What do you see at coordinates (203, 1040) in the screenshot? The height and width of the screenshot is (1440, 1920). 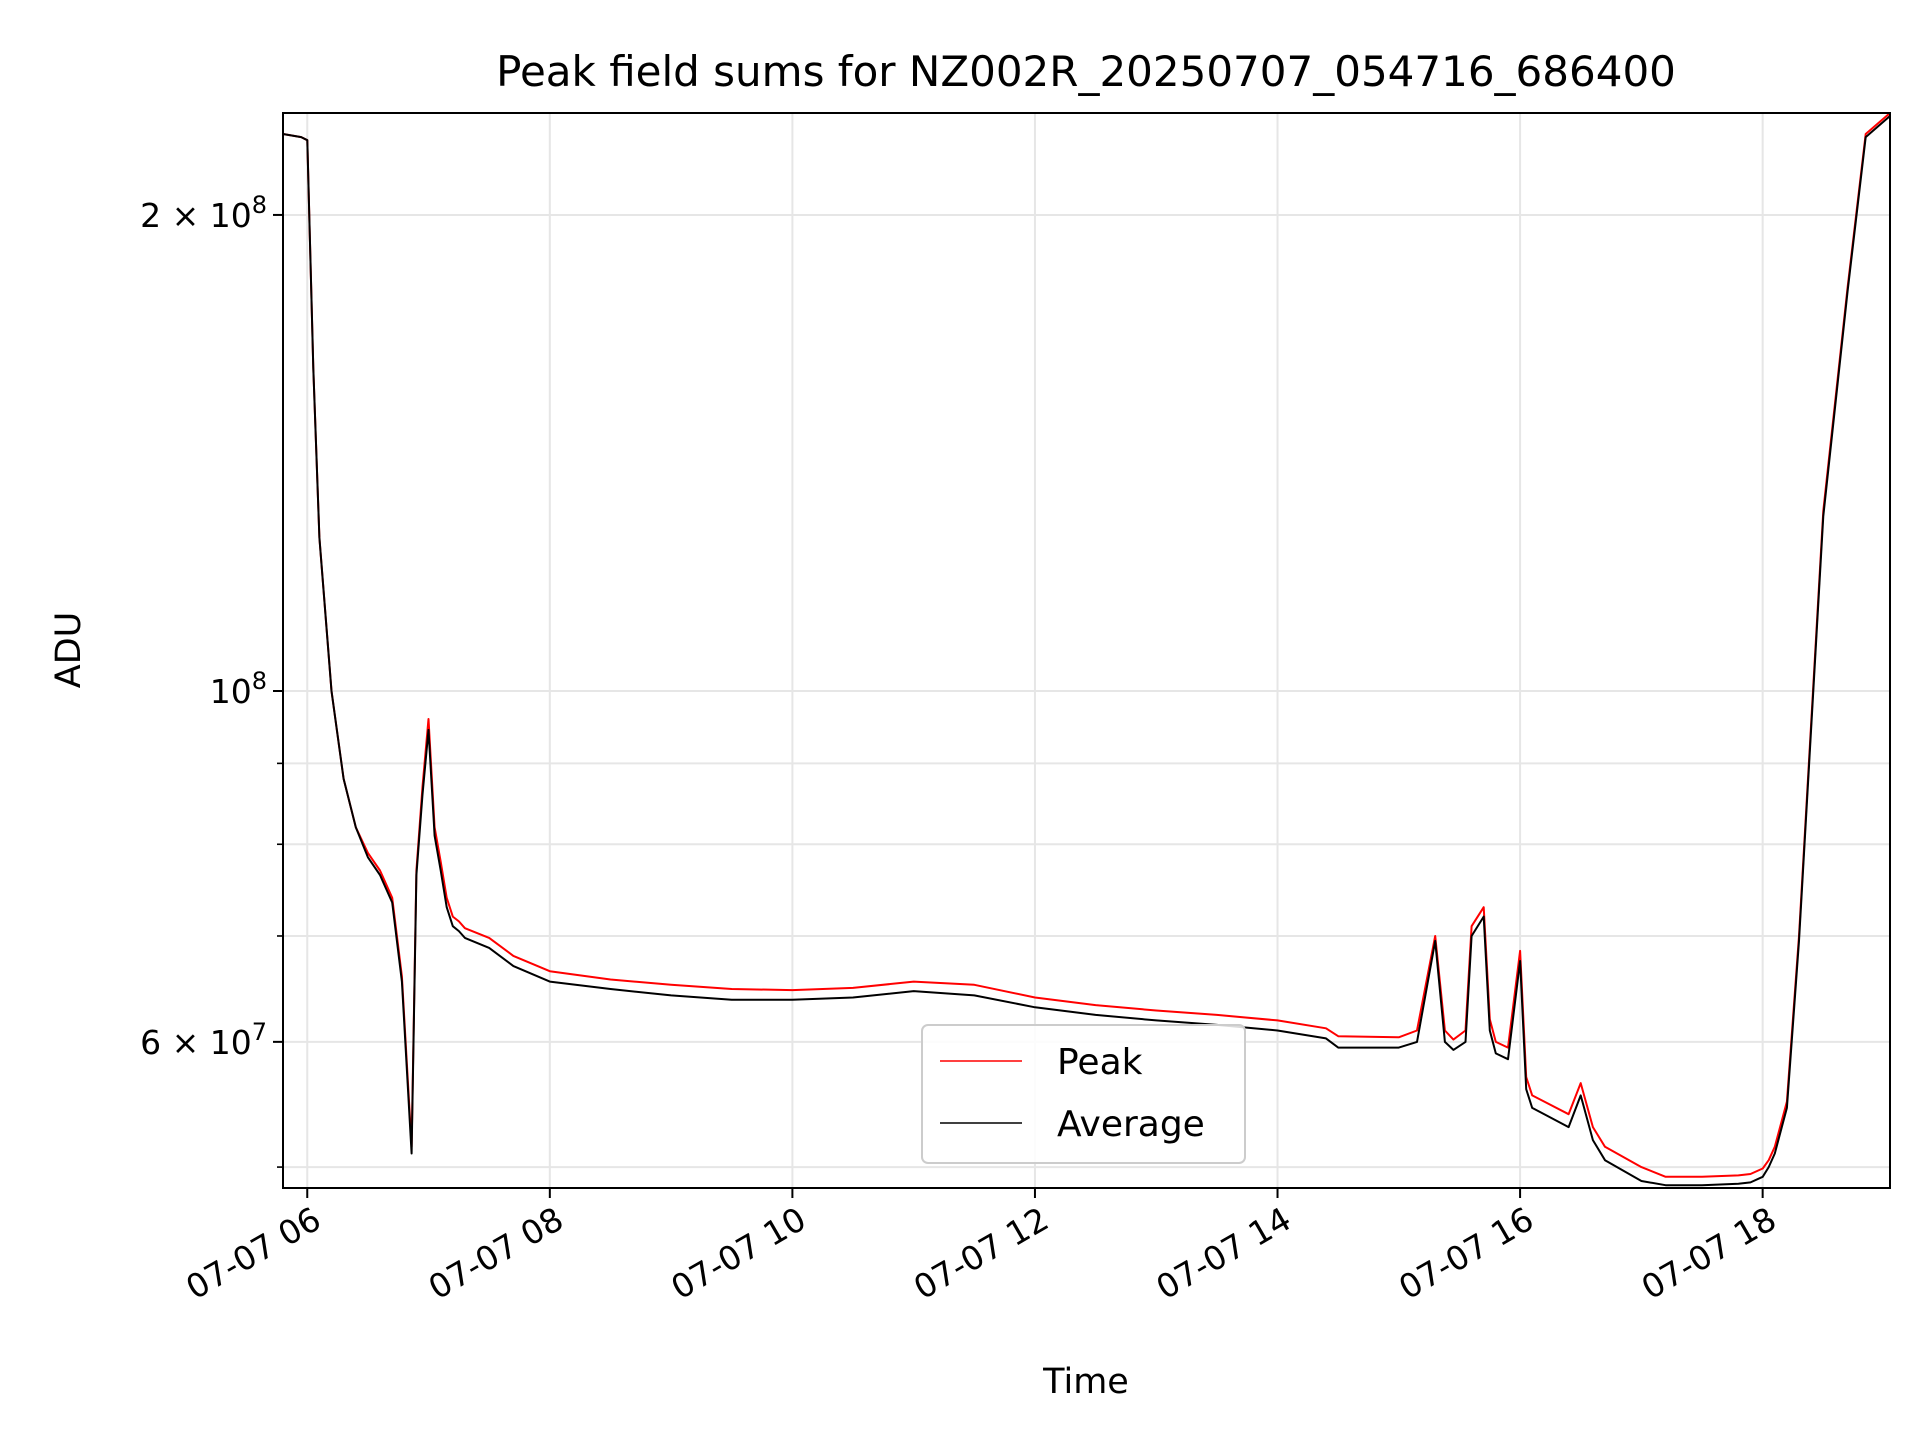 I see `y-tick-label: 6 × 107` at bounding box center [203, 1040].